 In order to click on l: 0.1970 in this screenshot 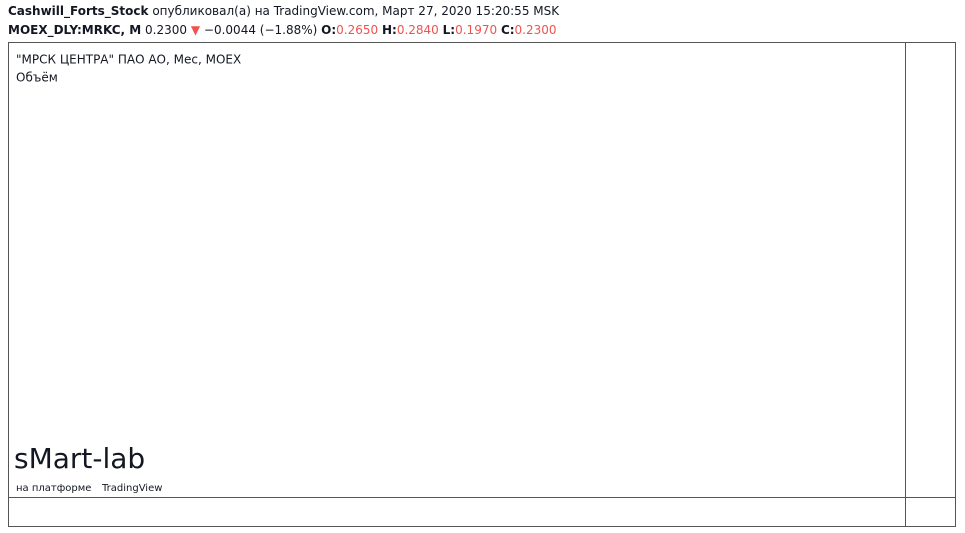, I will do `click(476, 30)`.